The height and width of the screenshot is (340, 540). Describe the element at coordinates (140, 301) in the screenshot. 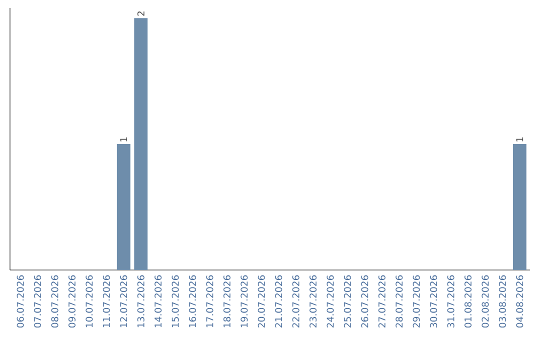

I see `x-tick-label: 13.07.2026` at that location.